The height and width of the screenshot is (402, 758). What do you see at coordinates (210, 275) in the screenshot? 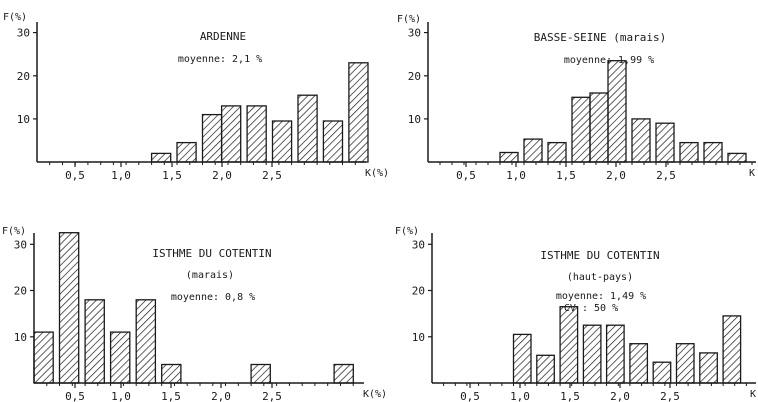
I see `chart-subtitle: (marais)` at bounding box center [210, 275].